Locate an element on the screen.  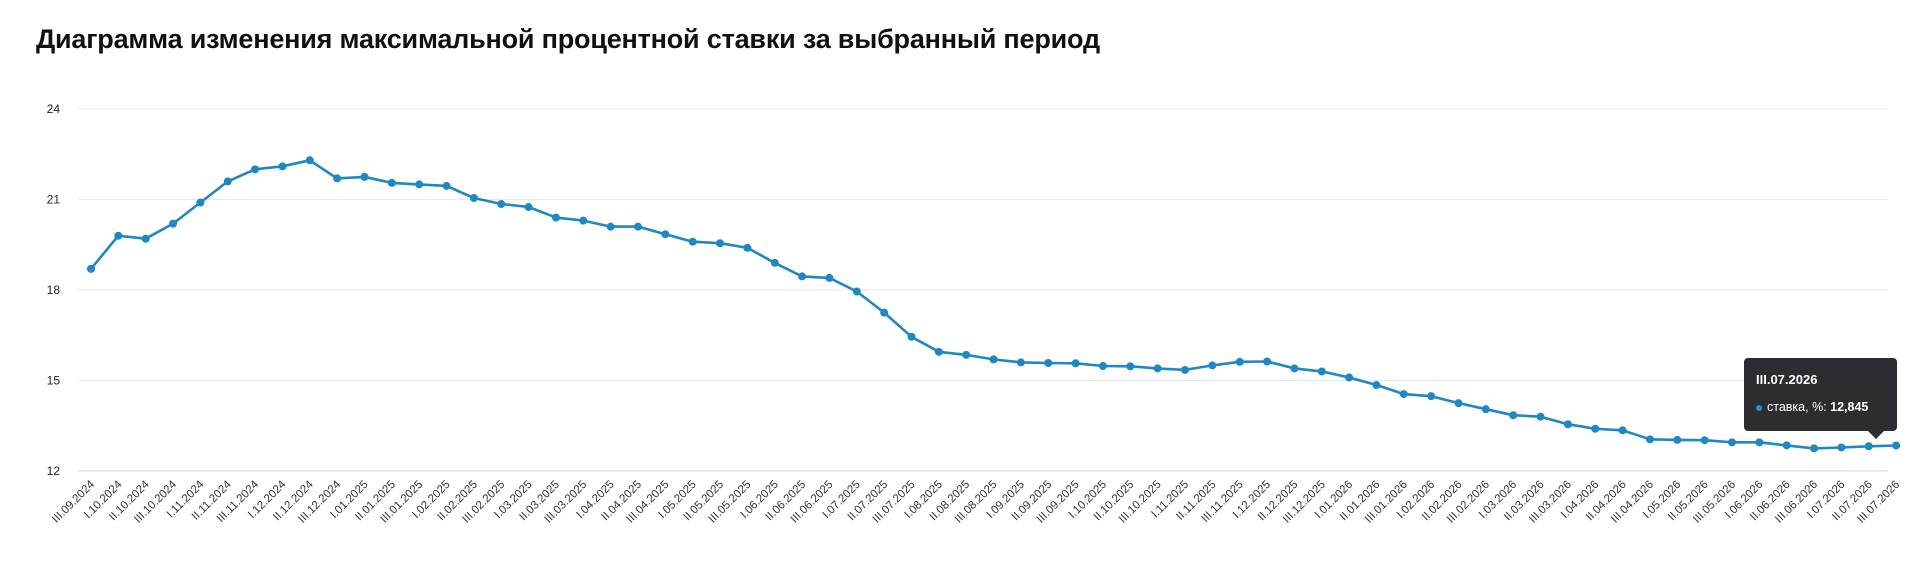
series-dot-icon is located at coordinates (1759, 407).